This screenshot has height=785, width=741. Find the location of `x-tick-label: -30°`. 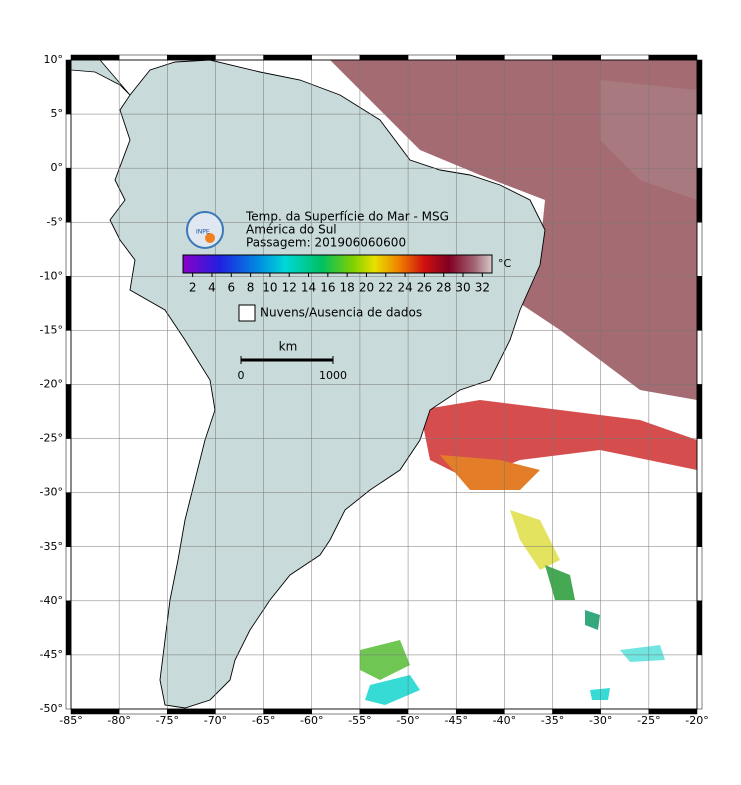

x-tick-label: -30° is located at coordinates (600, 720).